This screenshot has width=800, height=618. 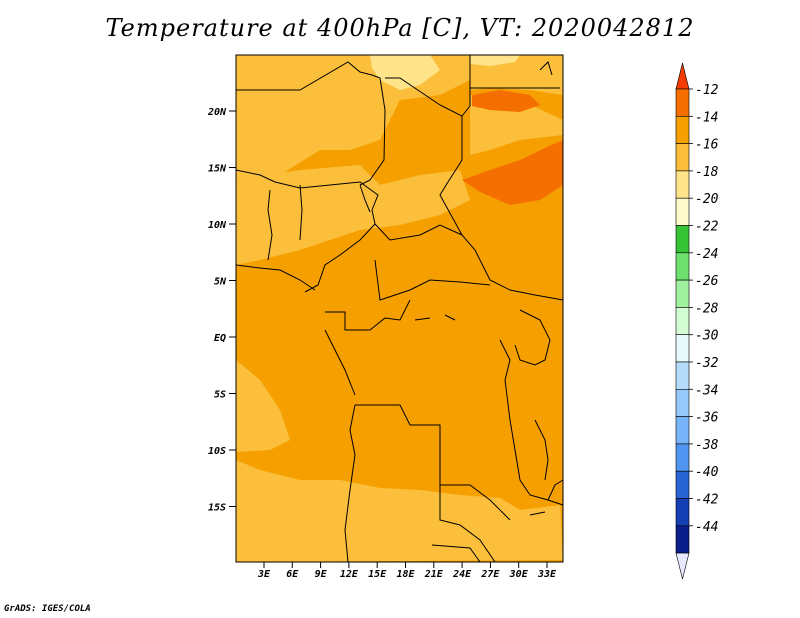 What do you see at coordinates (519, 574) in the screenshot?
I see `lon-tick-label: 30E` at bounding box center [519, 574].